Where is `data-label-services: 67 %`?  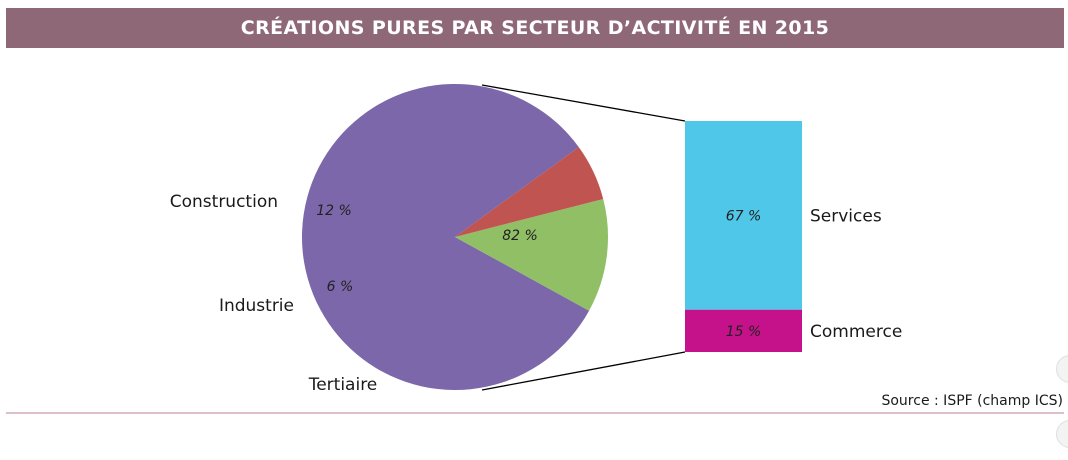
data-label-services: 67 % is located at coordinates (744, 216).